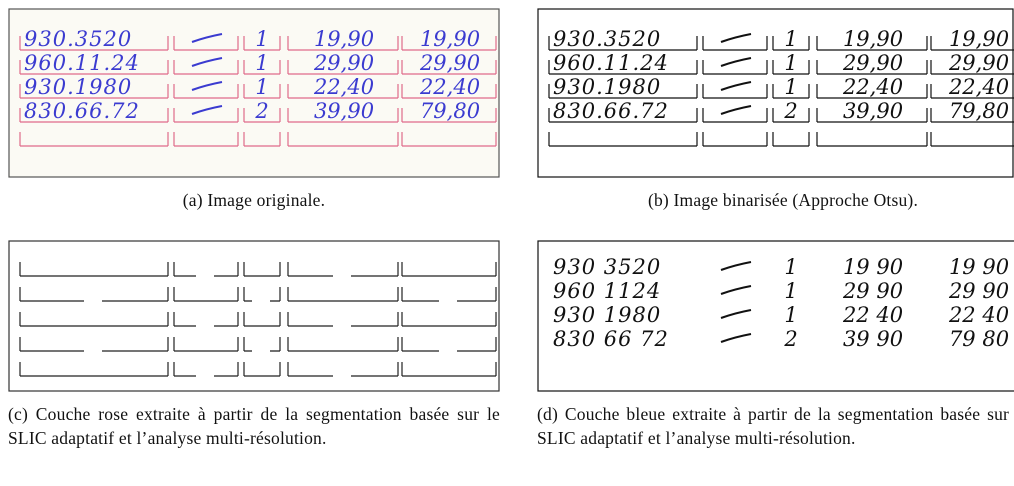 The image size is (1014, 486). Describe the element at coordinates (783, 200) in the screenshot. I see `caption: (b) Image binarisée (Approche Otsu).` at that location.